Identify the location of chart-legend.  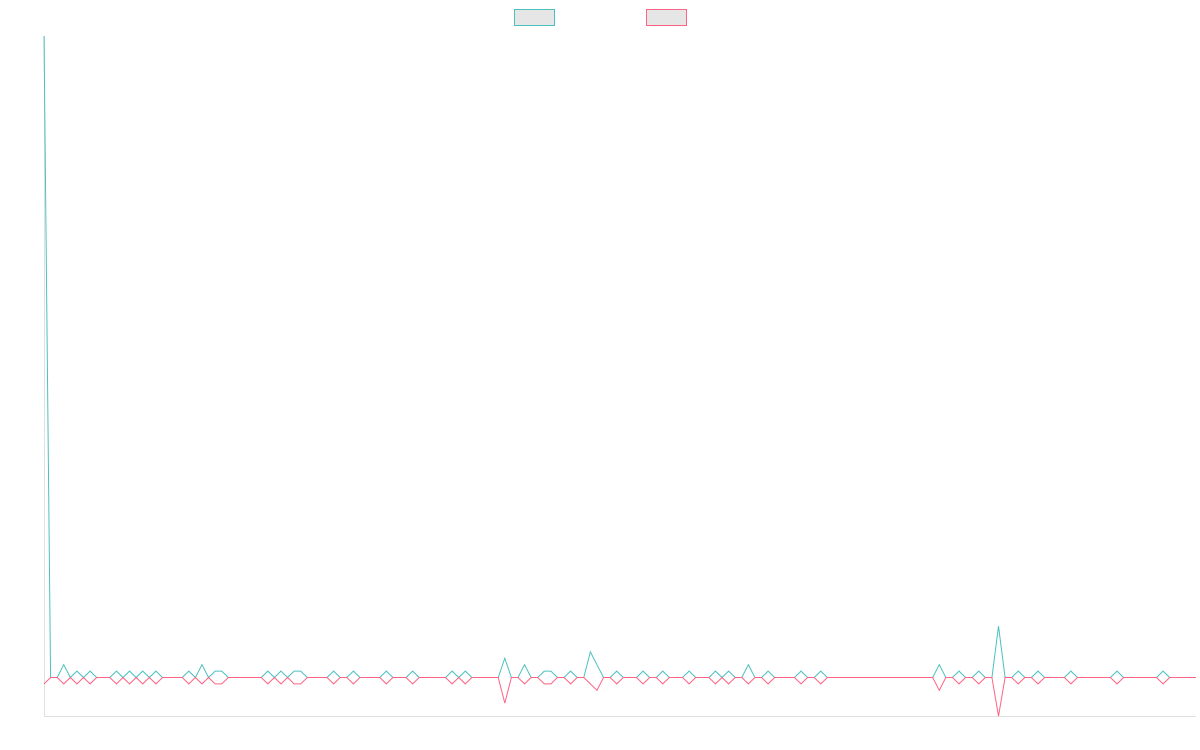
(600, 17).